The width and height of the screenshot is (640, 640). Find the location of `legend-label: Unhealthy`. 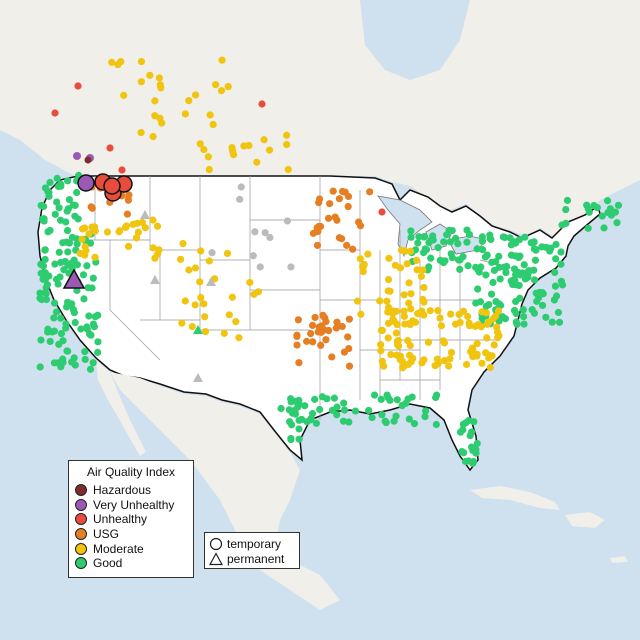

legend-label: Unhealthy is located at coordinates (120, 519).